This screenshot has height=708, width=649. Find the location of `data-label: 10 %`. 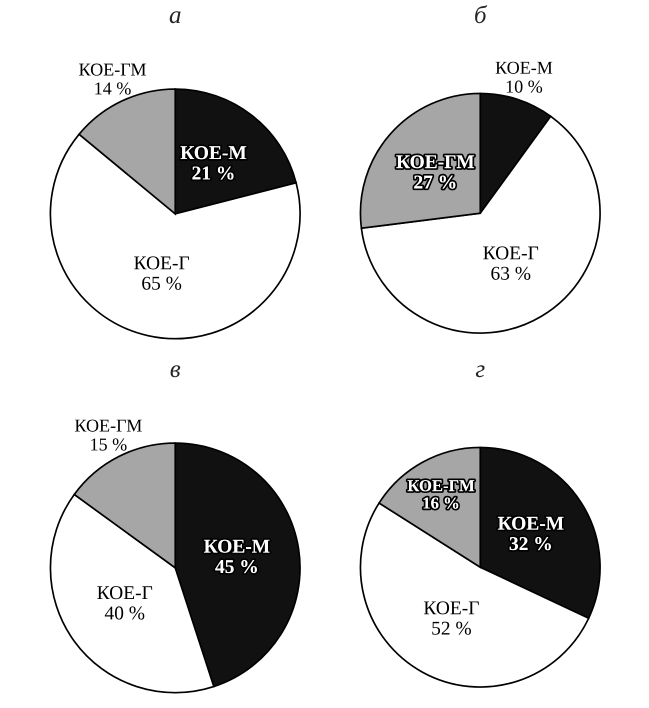

data-label: 10 % is located at coordinates (524, 86).